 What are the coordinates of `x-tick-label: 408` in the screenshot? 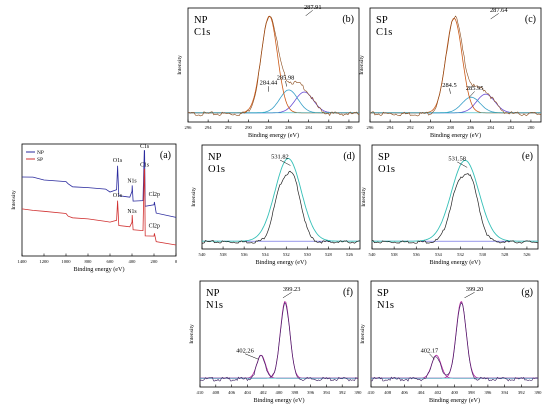 It's located at (388, 392).